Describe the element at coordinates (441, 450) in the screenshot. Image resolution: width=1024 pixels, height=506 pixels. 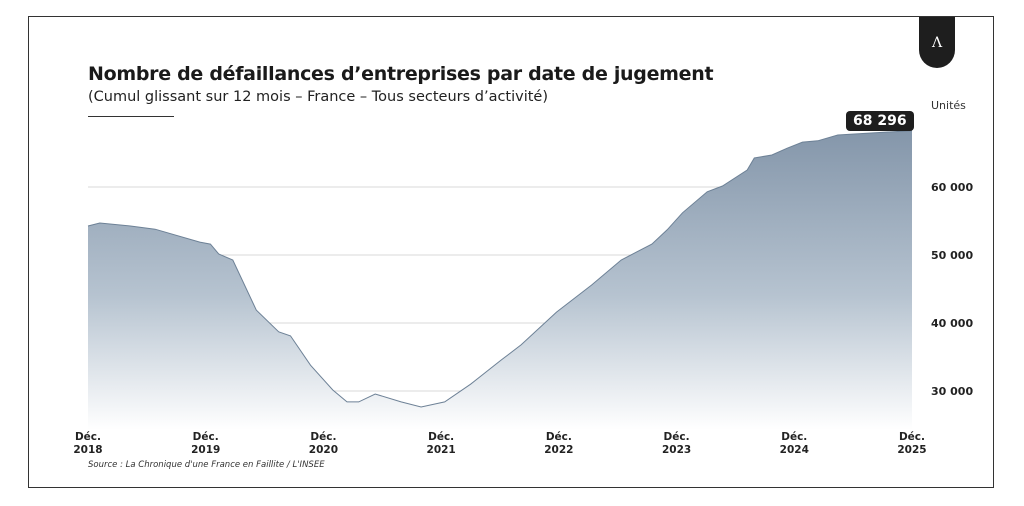
I see `x-tick-label-year: 2021` at that location.